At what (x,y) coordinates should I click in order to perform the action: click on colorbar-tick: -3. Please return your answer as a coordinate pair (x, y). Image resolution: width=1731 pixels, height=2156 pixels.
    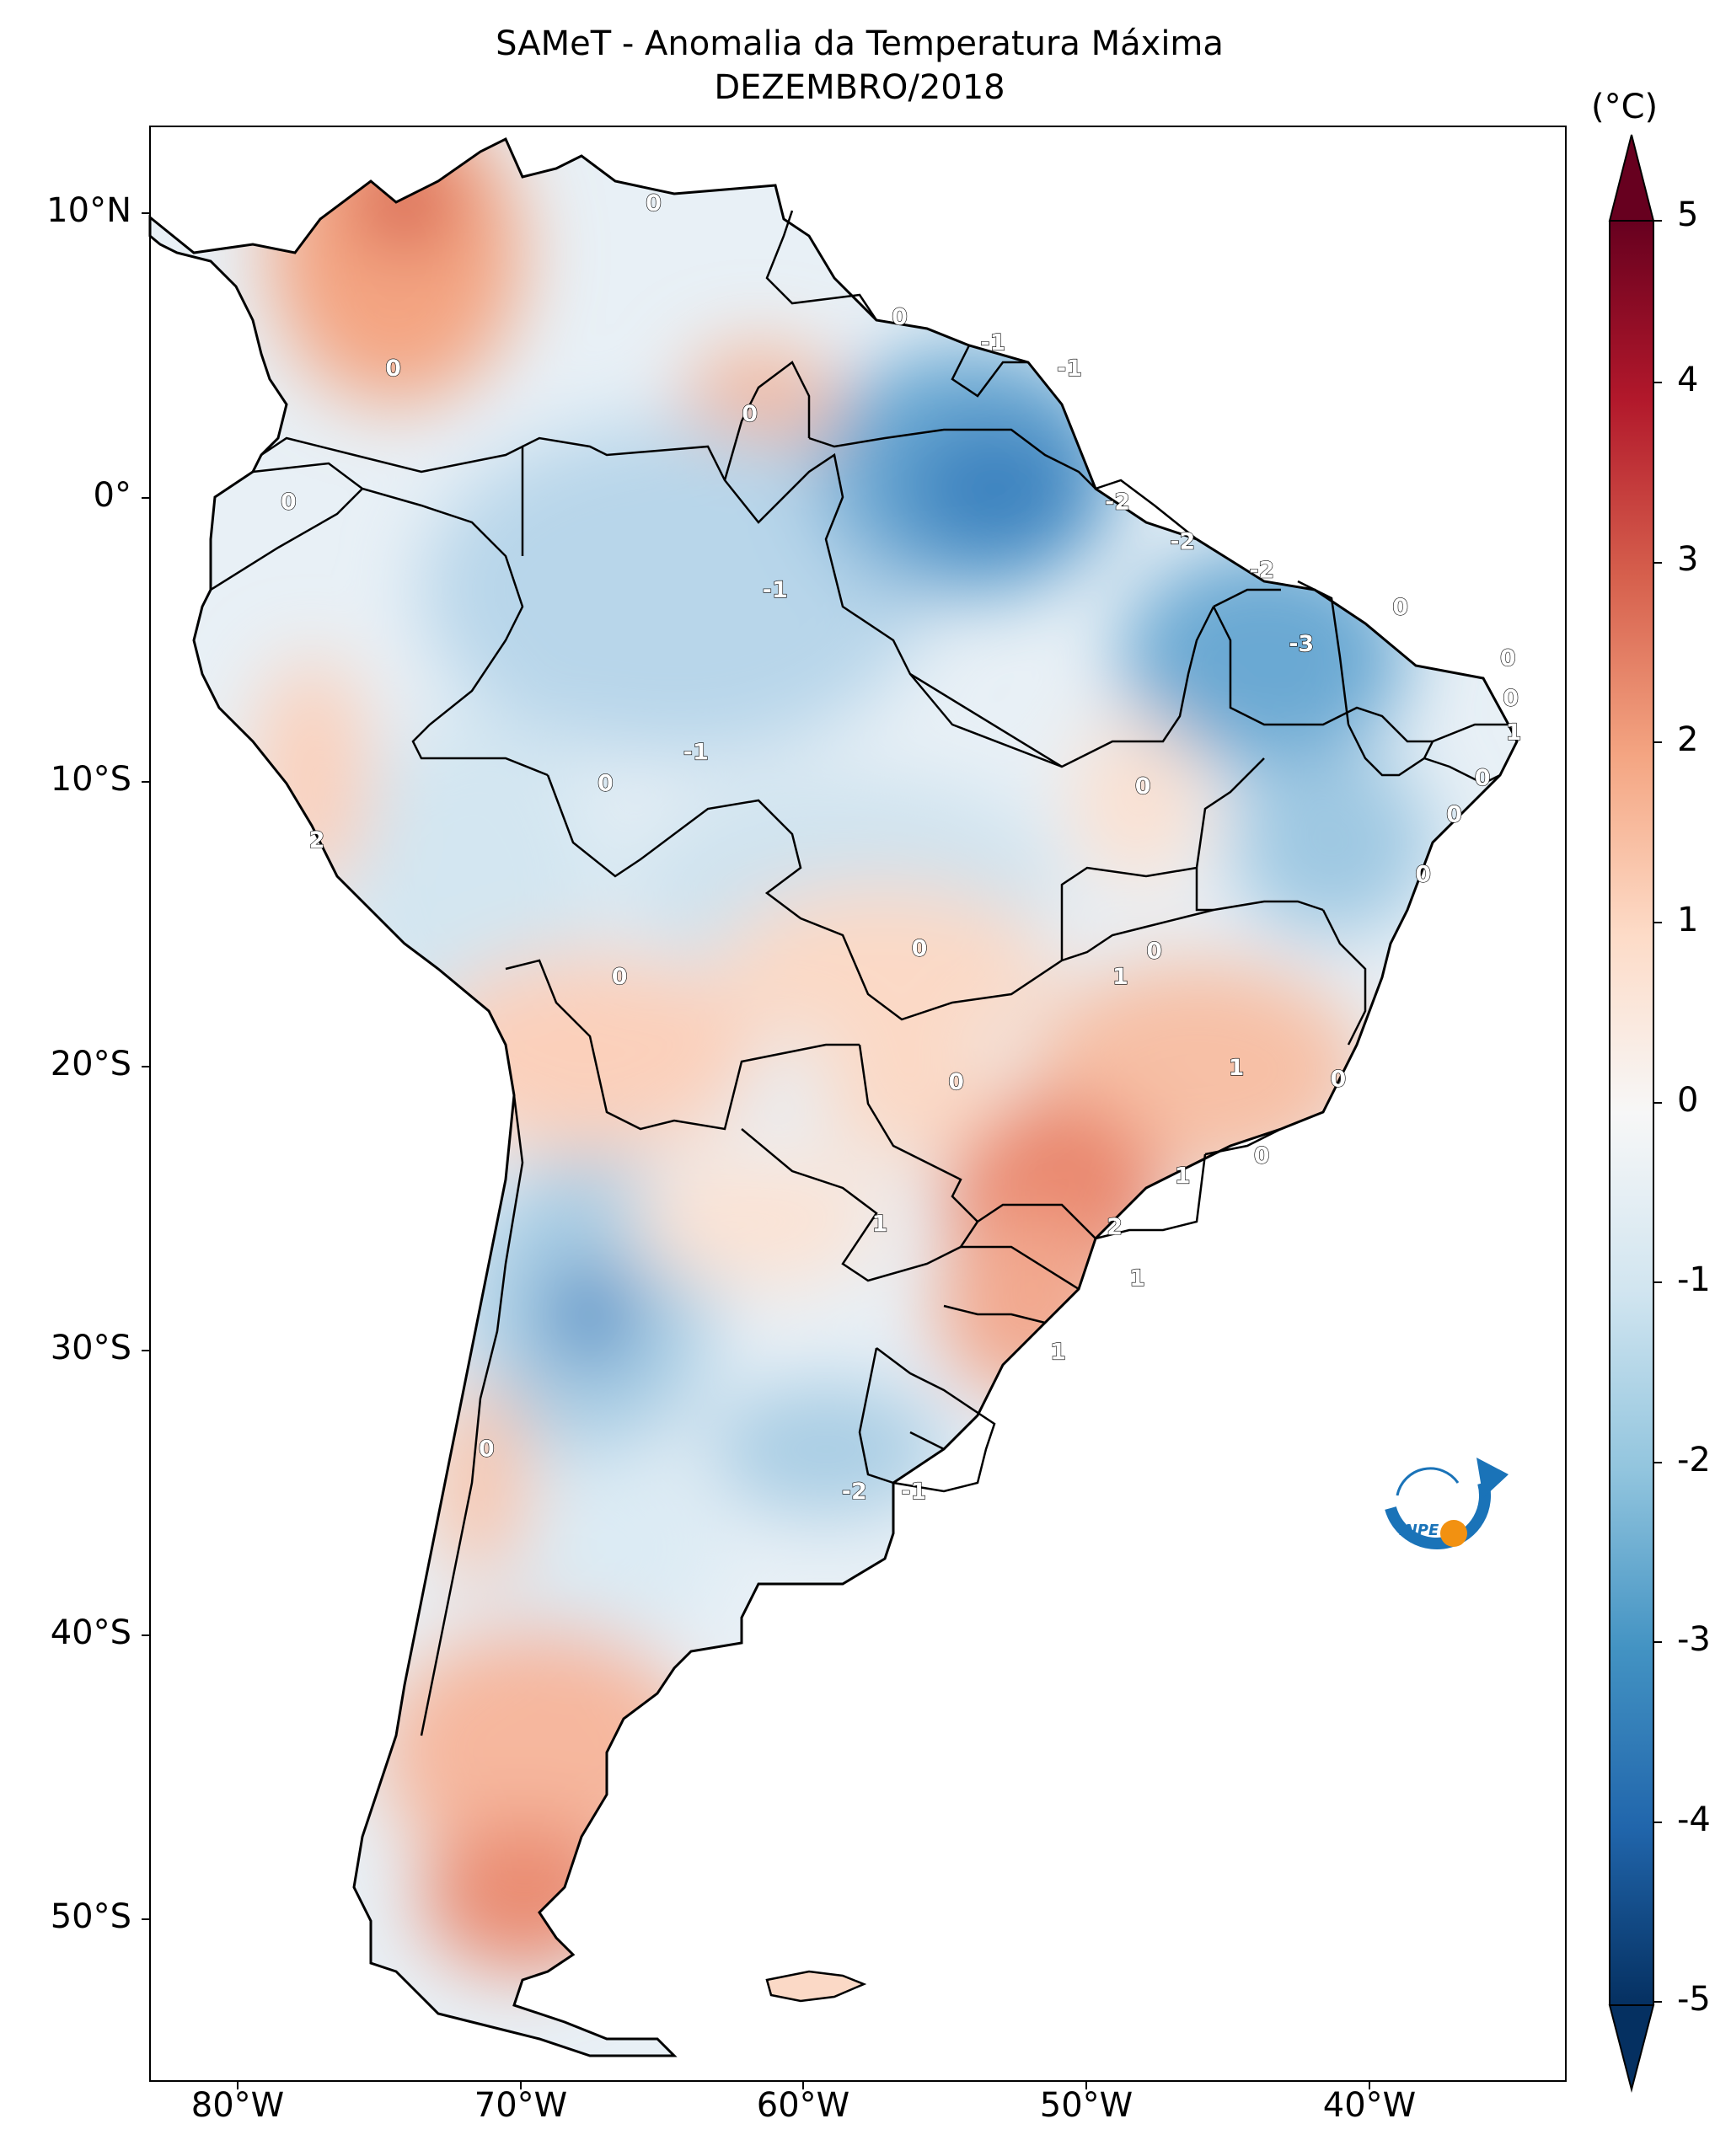
    Looking at the image, I should click on (1694, 1639).